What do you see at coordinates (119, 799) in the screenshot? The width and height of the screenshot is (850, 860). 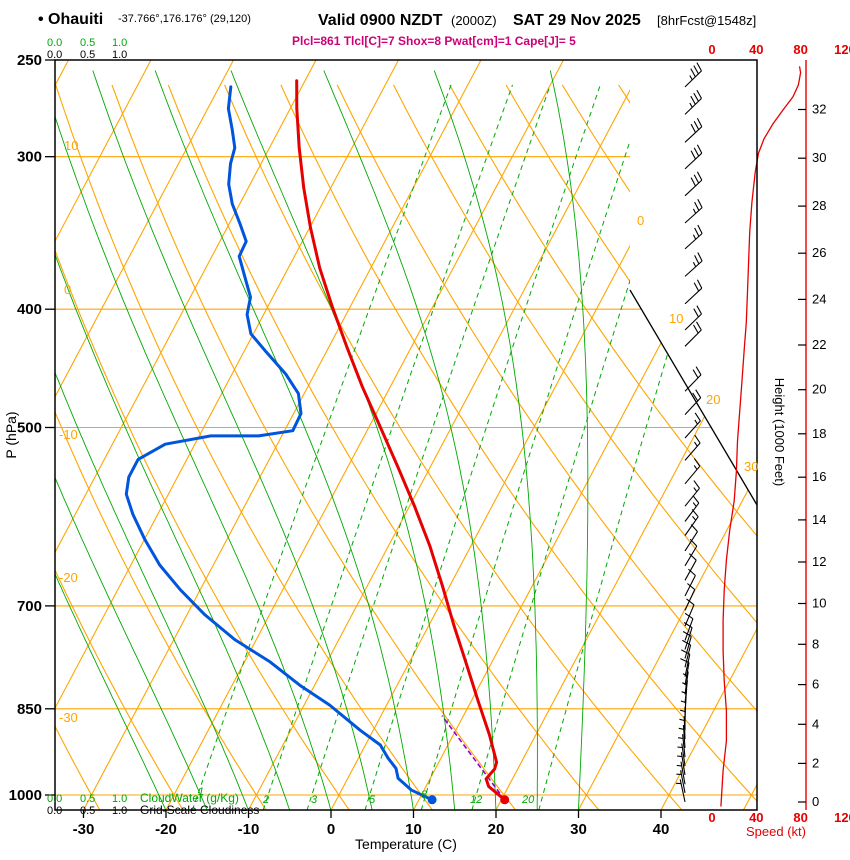 I see `cloudwater-scale-bottom: 1.0` at bounding box center [119, 799].